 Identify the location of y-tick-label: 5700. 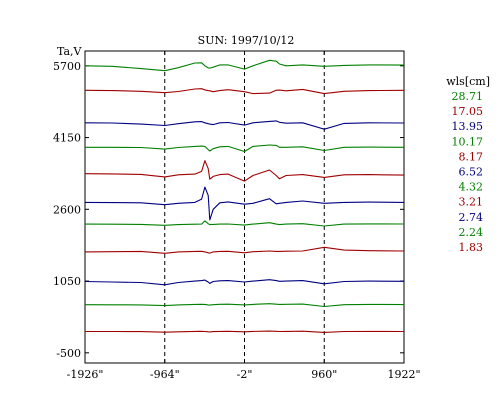
(67, 66).